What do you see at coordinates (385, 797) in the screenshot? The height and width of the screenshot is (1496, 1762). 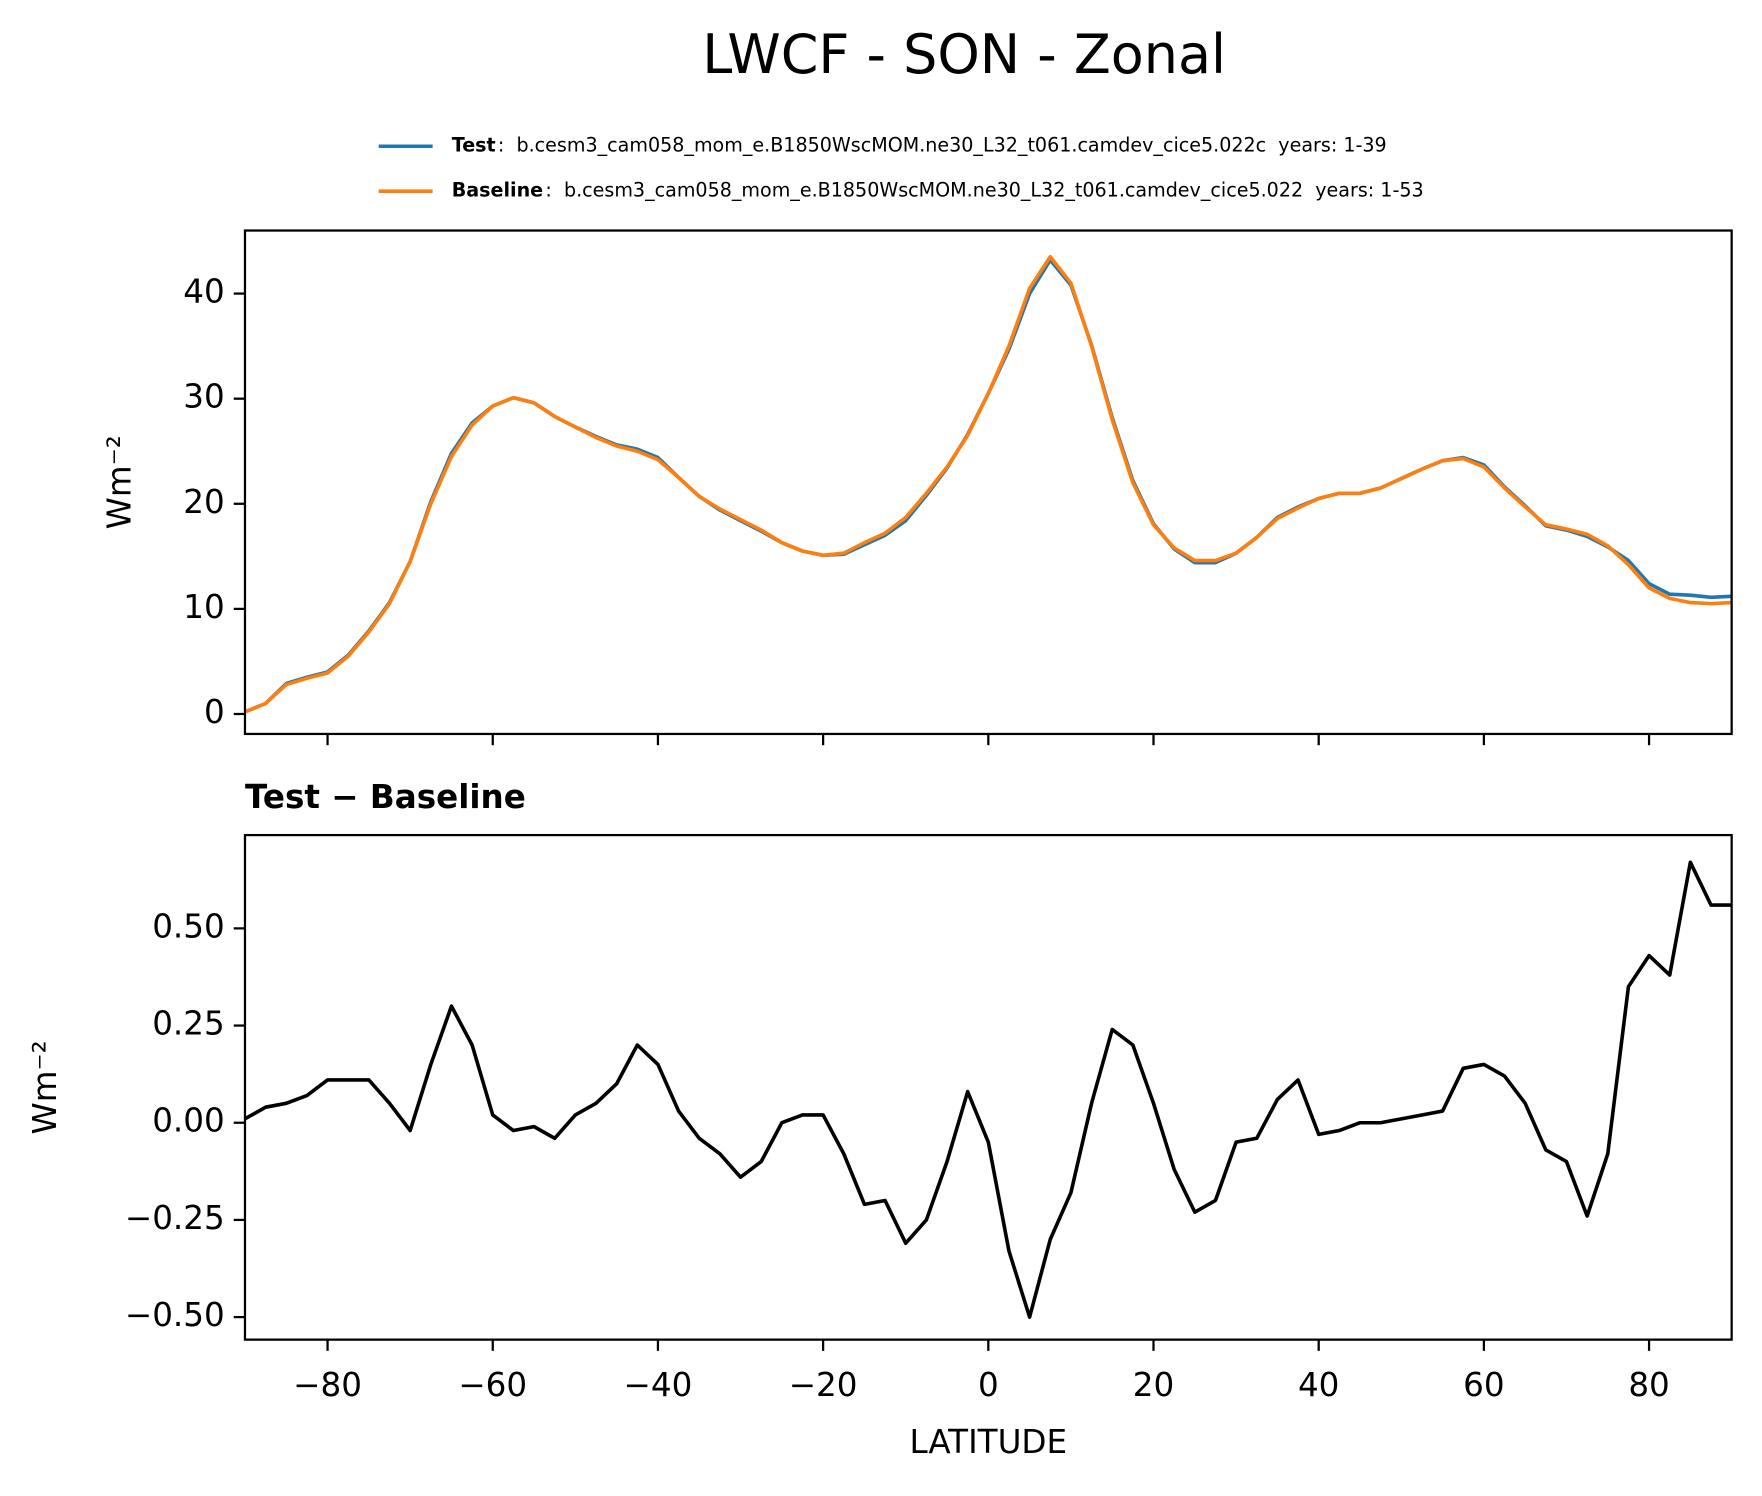 I see `panel-title: Test − Baseline` at bounding box center [385, 797].